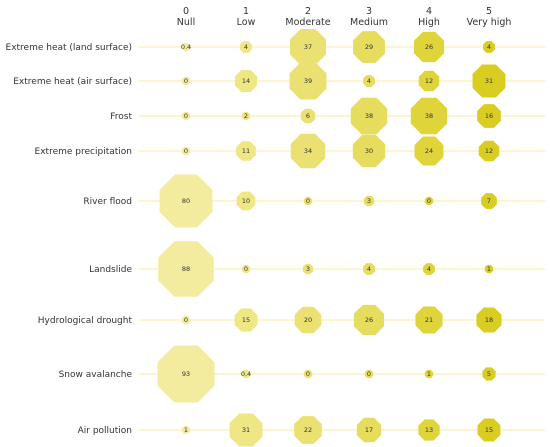 The width and height of the screenshot is (550, 447). What do you see at coordinates (489, 11) in the screenshot?
I see `column-number: 5` at bounding box center [489, 11].